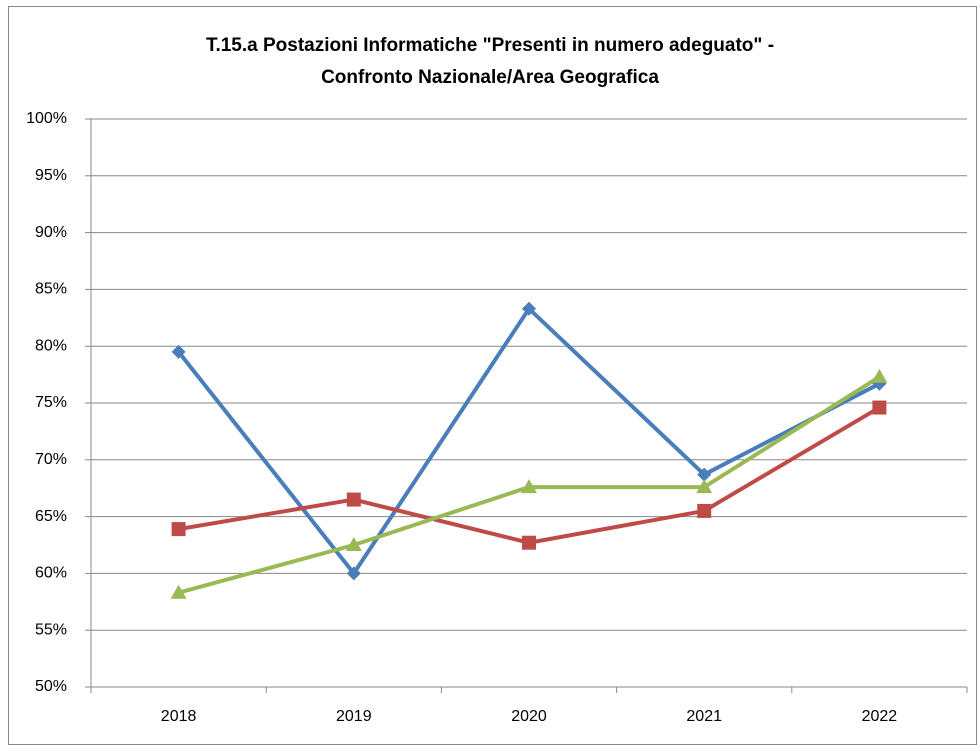  Describe the element at coordinates (490, 77) in the screenshot. I see `chart-title: Confronto Nazionale/Area Geografica` at that location.